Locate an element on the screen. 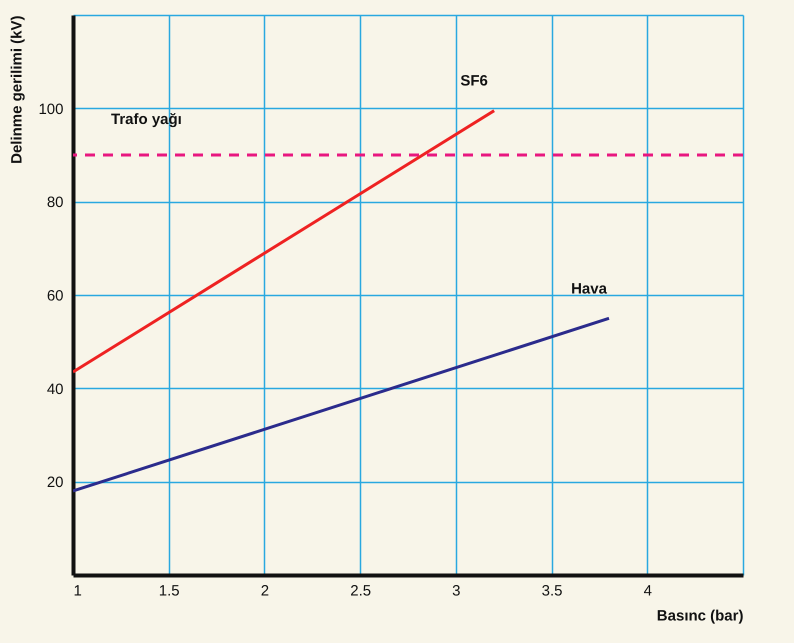 This screenshot has height=643, width=794. x-tick-label: 3.5 is located at coordinates (552, 591).